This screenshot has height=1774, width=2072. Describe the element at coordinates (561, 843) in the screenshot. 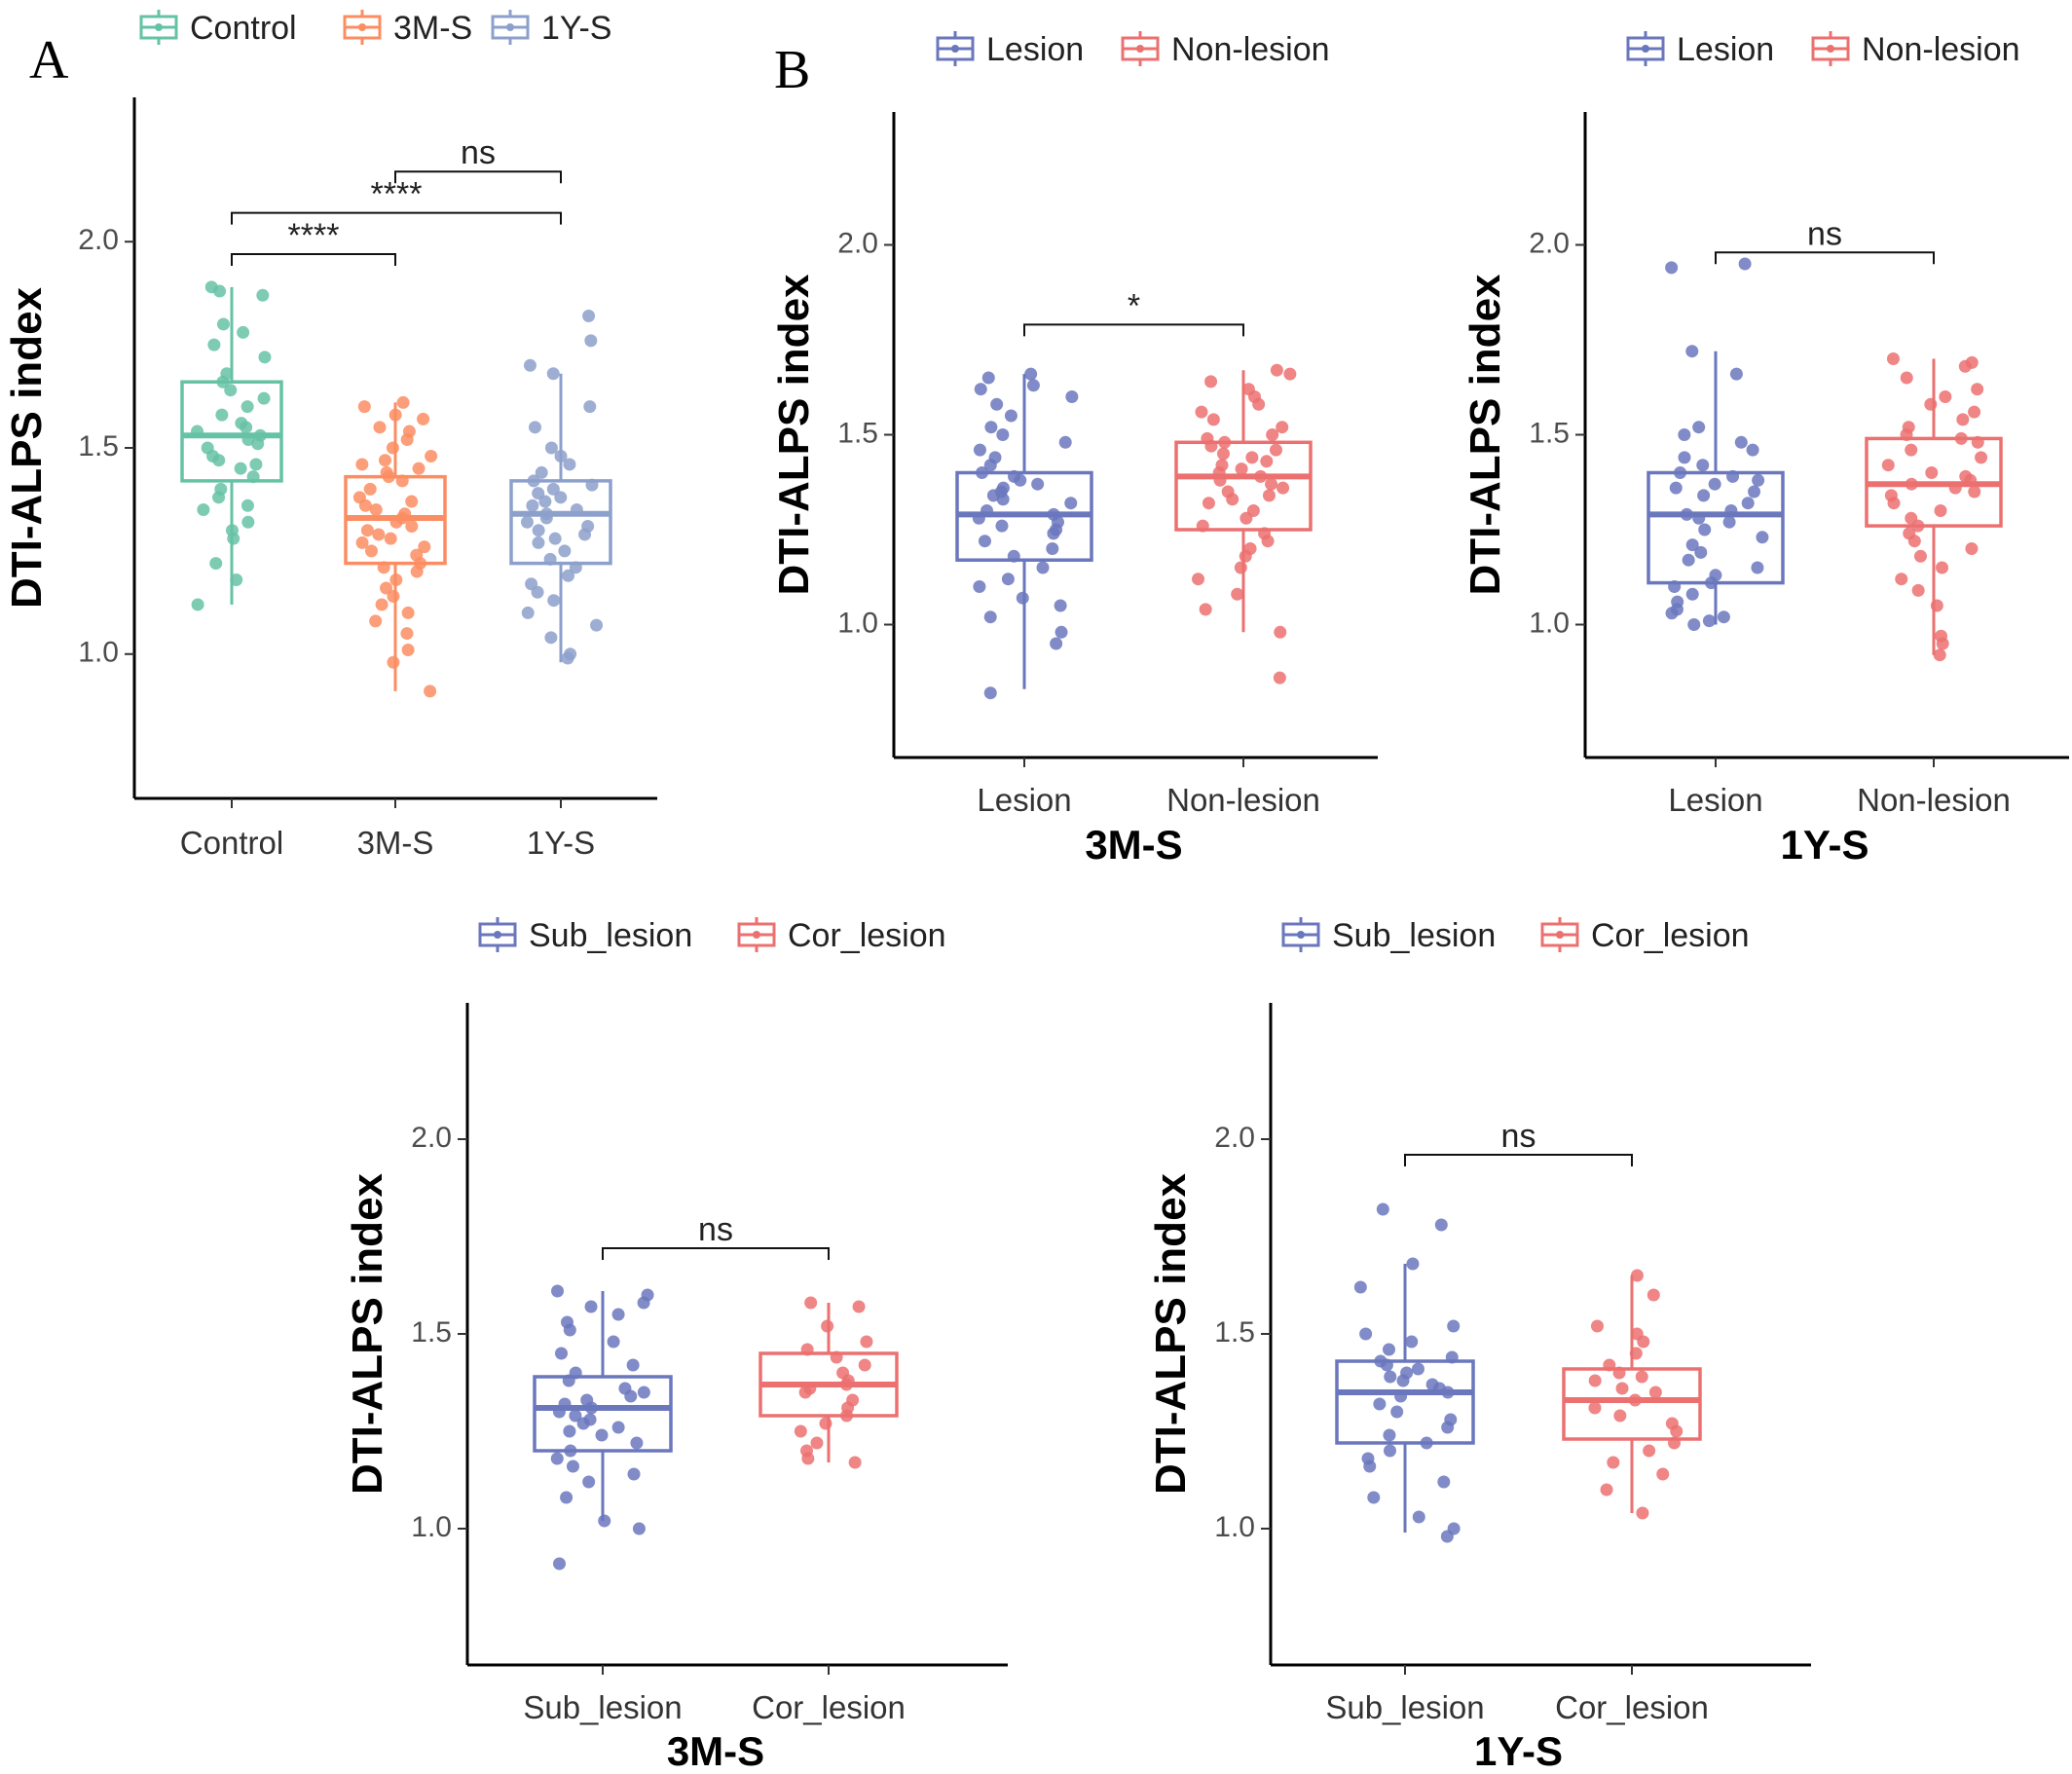

I see `x-tick-label: 1Y-S` at that location.